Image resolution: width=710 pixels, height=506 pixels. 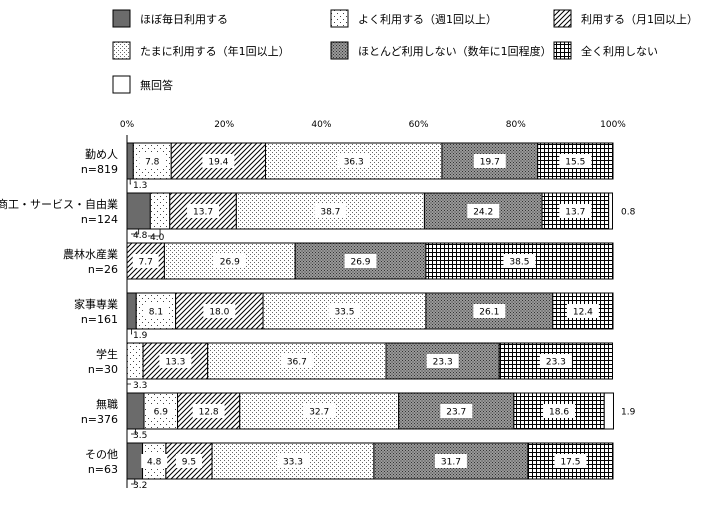 I want to click on data-label: 13.3, so click(x=175, y=363).